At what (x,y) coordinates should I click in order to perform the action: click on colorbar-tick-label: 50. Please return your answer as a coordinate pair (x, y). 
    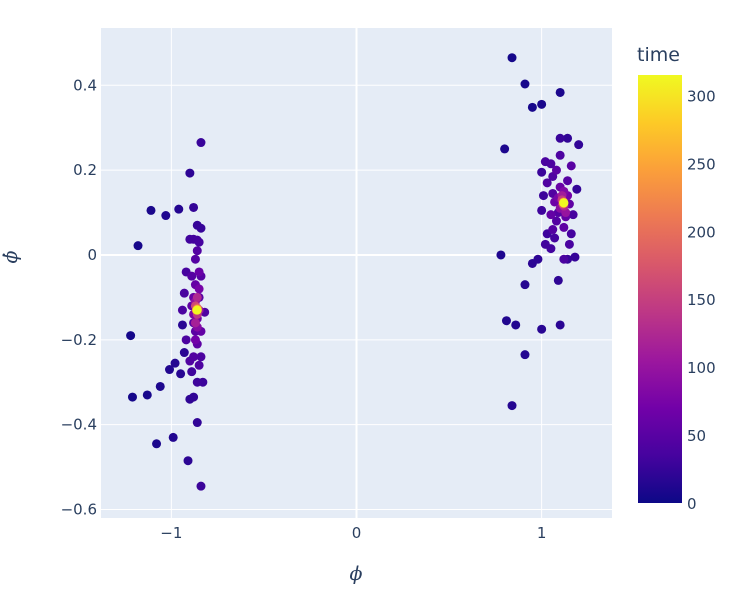
    Looking at the image, I should click on (696, 436).